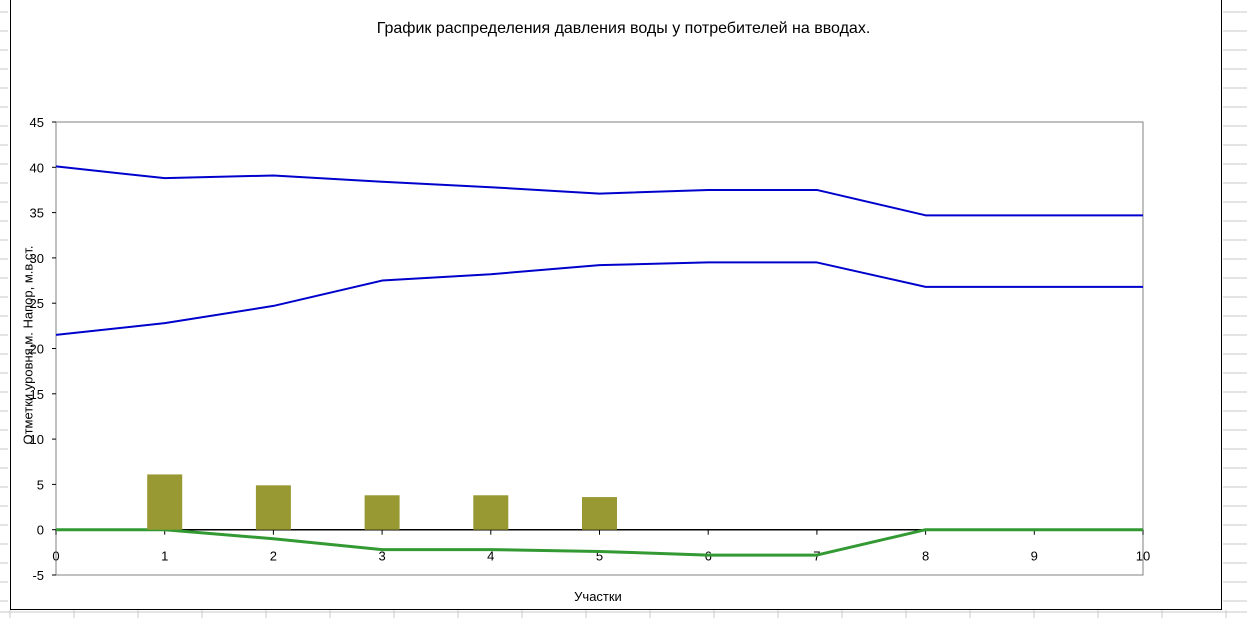 The image size is (1247, 618). I want to click on y-tick-label: 5, so click(40, 484).